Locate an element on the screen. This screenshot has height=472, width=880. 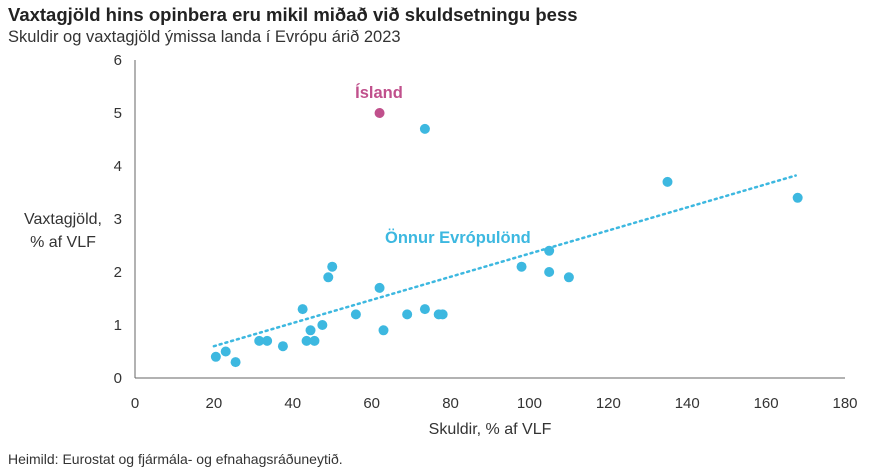
x-tick-label: 20 is located at coordinates (214, 403).